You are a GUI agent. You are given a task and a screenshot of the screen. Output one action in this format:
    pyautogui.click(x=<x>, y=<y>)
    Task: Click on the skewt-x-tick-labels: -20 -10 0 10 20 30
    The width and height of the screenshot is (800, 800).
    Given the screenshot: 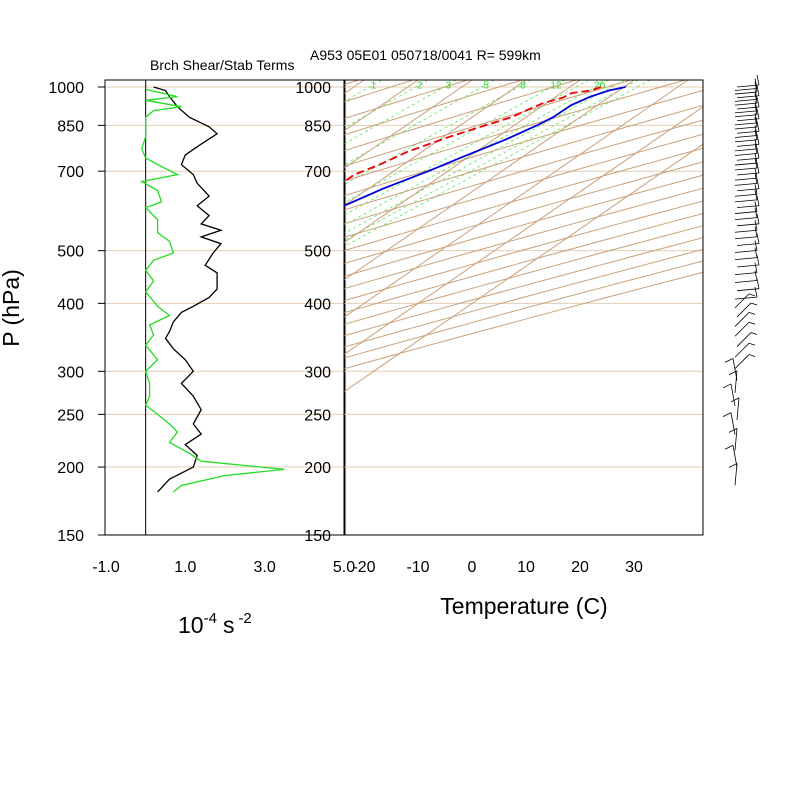 What is the action you would take?
    pyautogui.click(x=497, y=567)
    